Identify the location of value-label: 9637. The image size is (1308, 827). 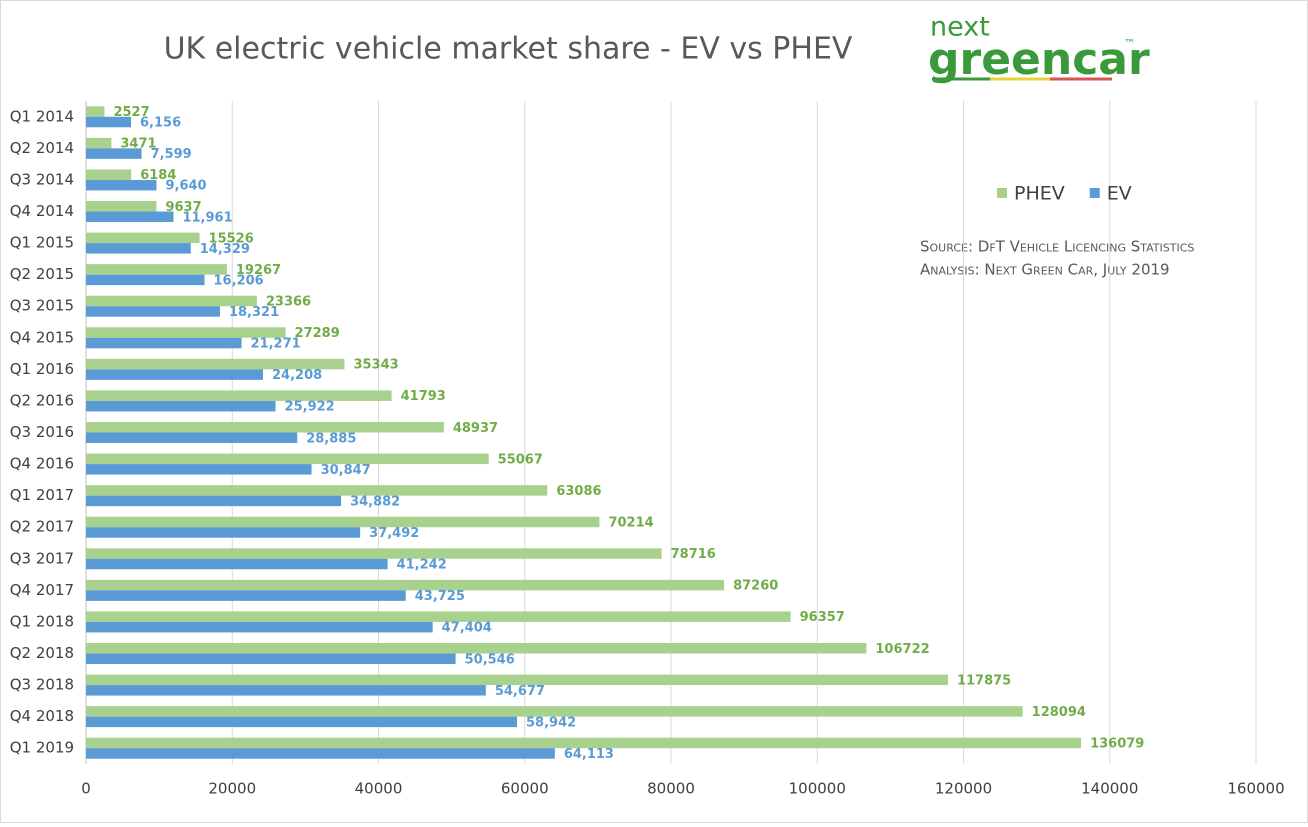
(183, 207).